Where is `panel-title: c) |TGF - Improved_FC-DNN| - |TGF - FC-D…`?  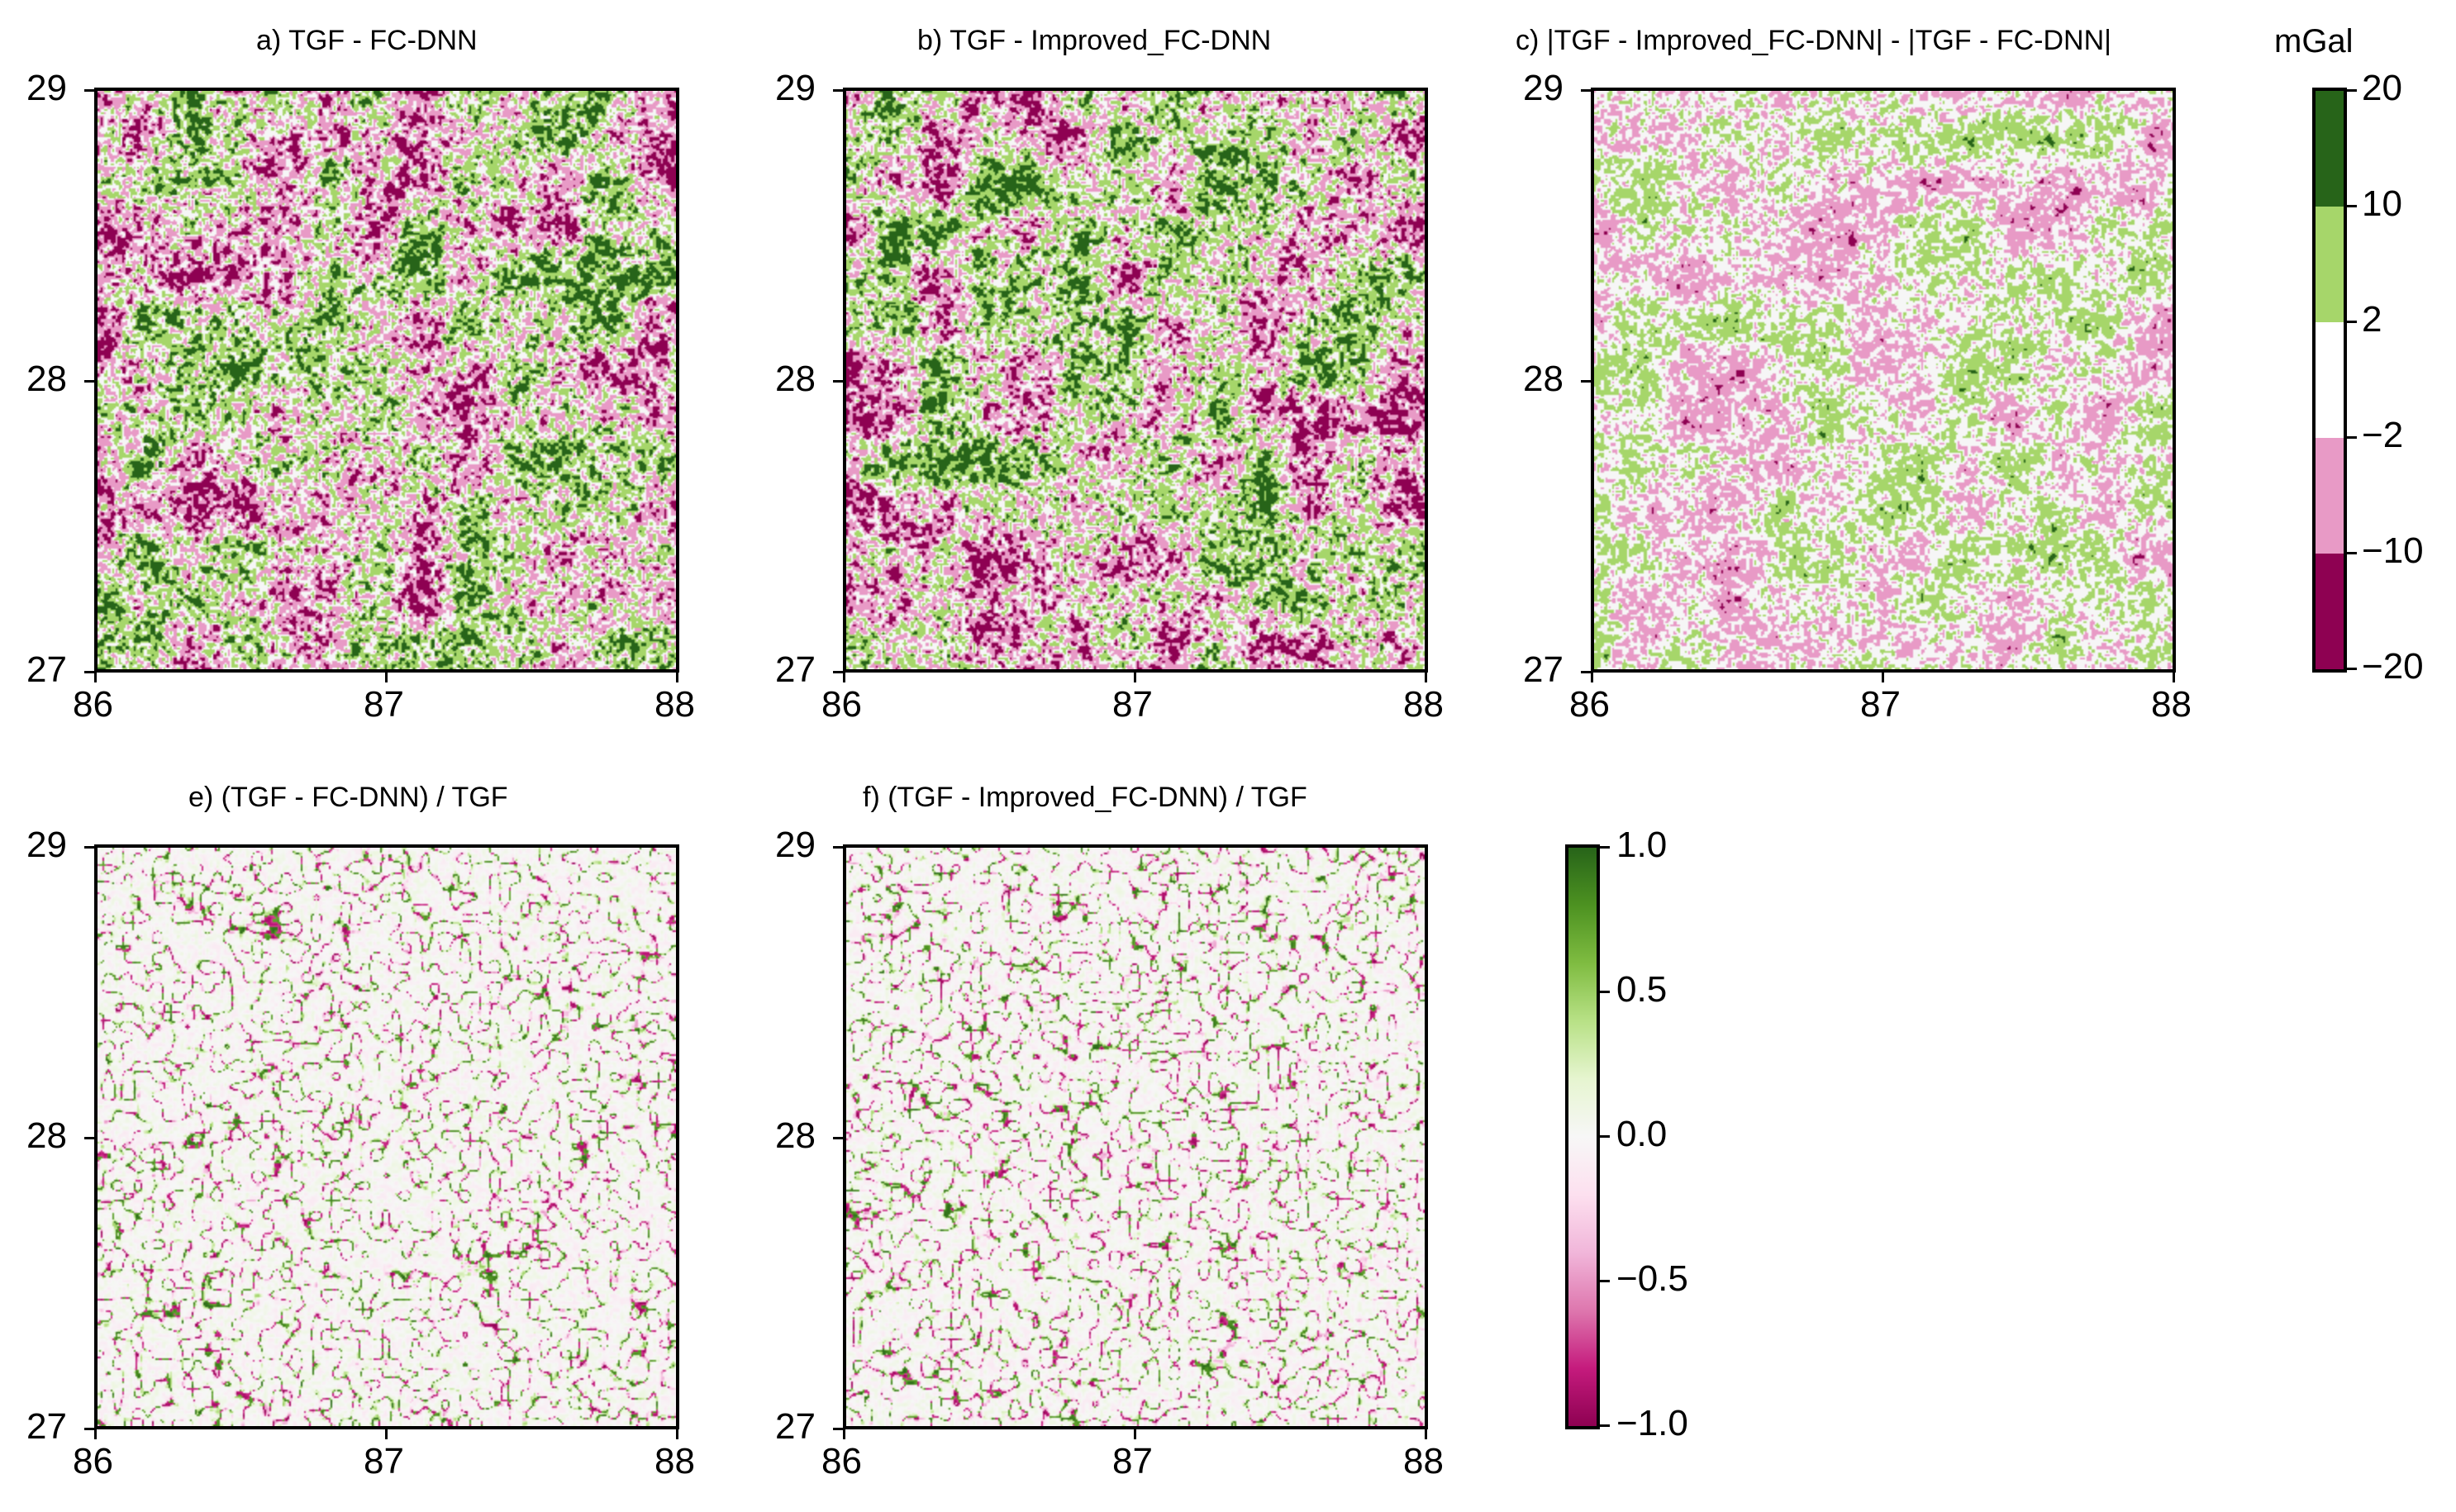 panel-title: c) |TGF - Improved_FC-DNN| - |TGF - FC-D… is located at coordinates (1813, 40).